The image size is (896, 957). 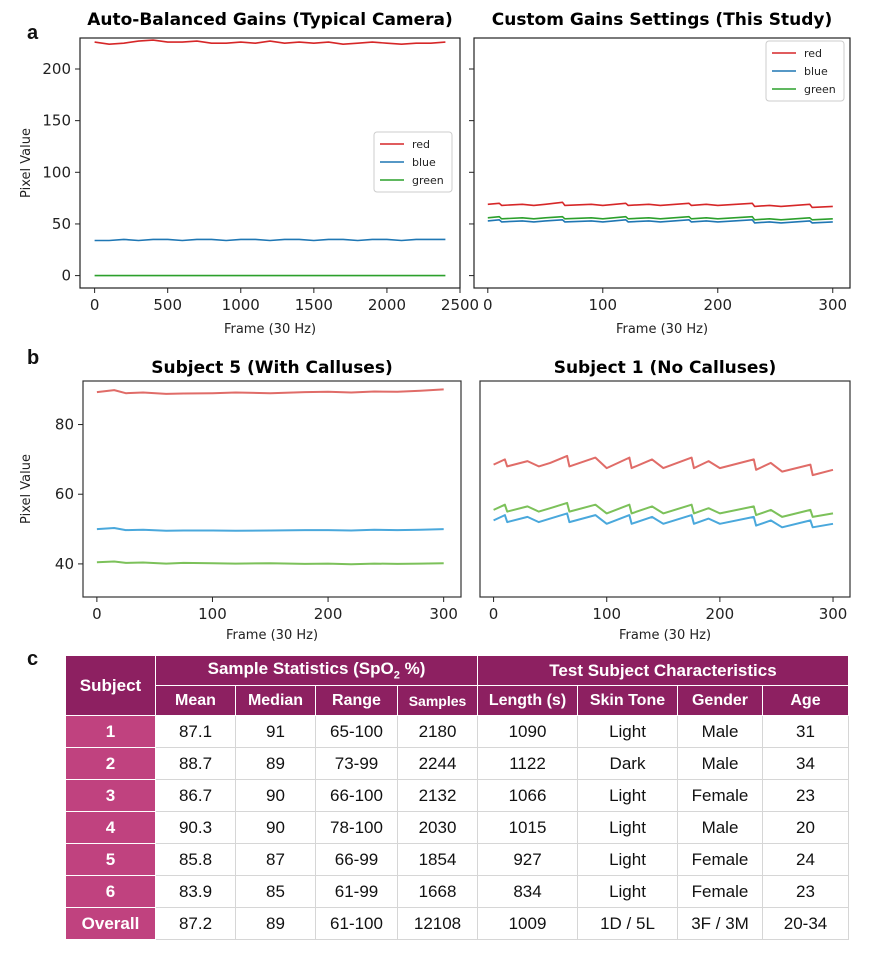 What do you see at coordinates (527, 859) in the screenshot?
I see `table-cell: 927` at bounding box center [527, 859].